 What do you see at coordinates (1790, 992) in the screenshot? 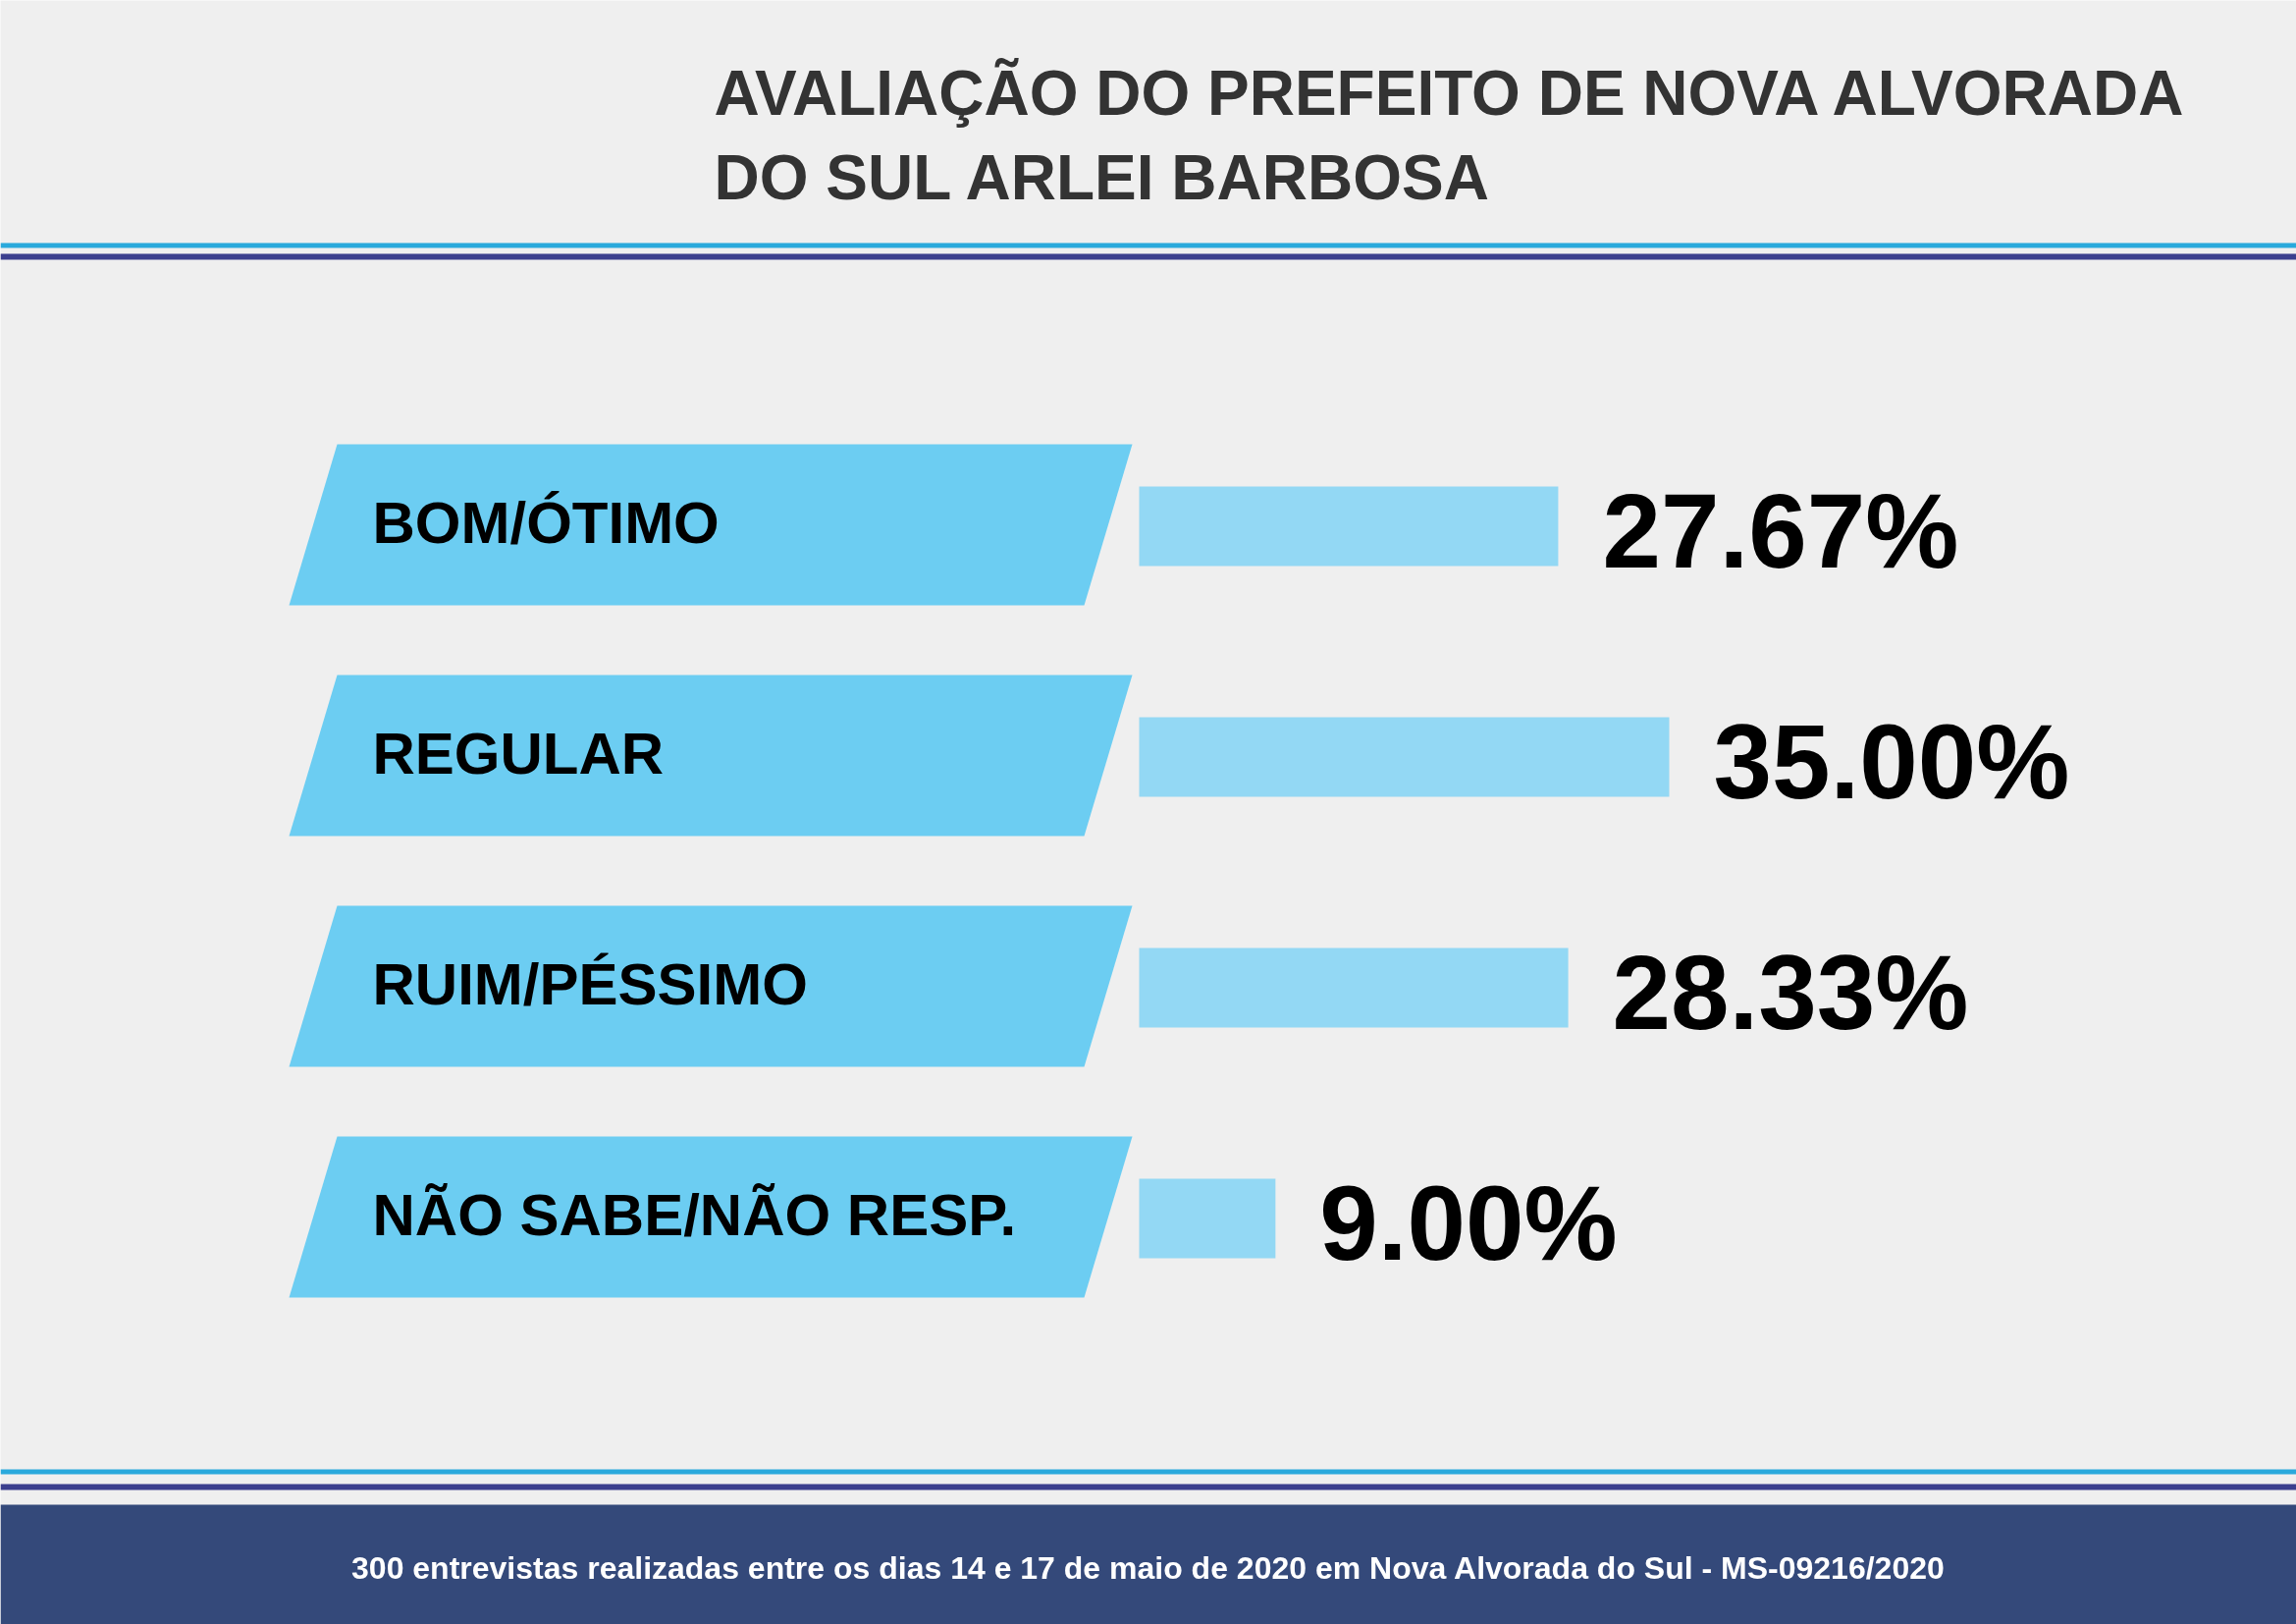
I see `data-label: 28.33%` at bounding box center [1790, 992].